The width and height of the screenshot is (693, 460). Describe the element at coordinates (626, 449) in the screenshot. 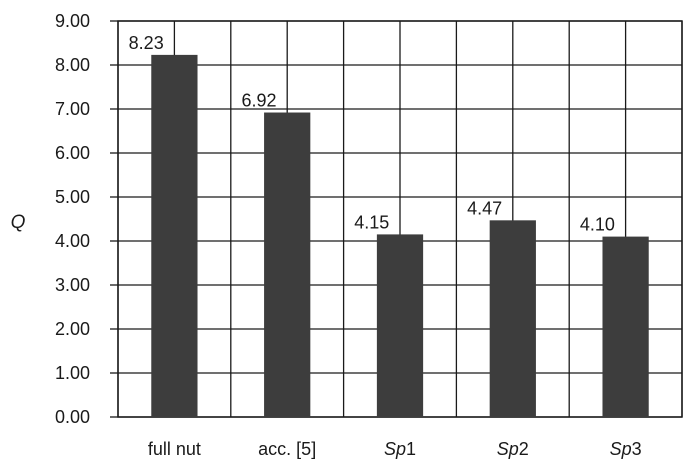

I see `x-tick-label: Sp3` at that location.